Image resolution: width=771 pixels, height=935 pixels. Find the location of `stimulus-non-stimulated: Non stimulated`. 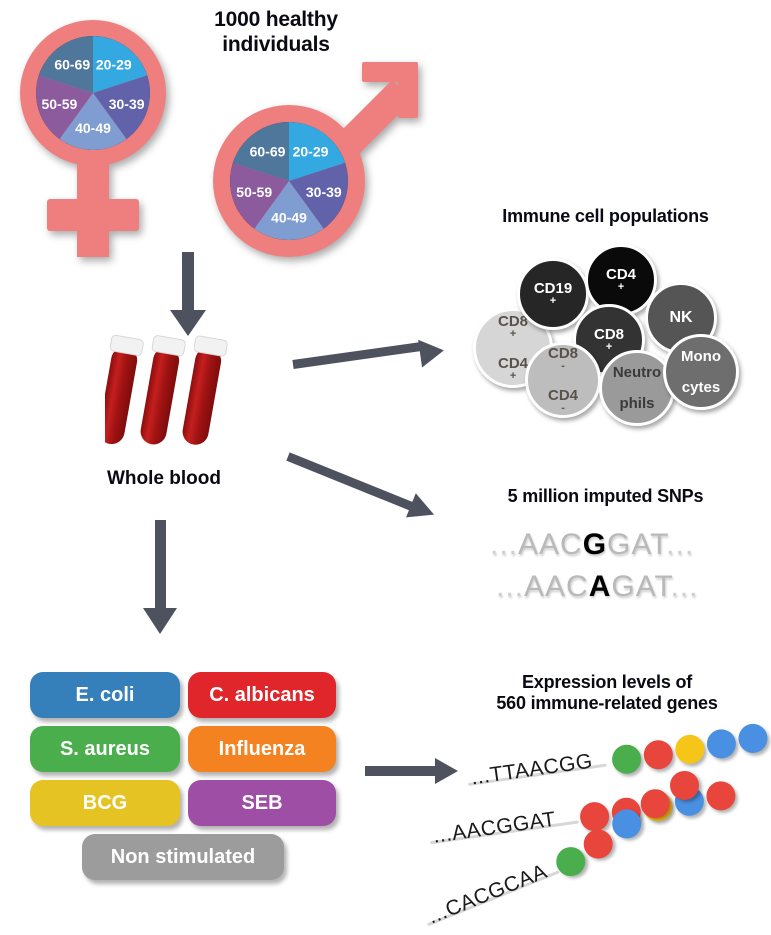

stimulus-non-stimulated: Non stimulated is located at coordinates (183, 857).